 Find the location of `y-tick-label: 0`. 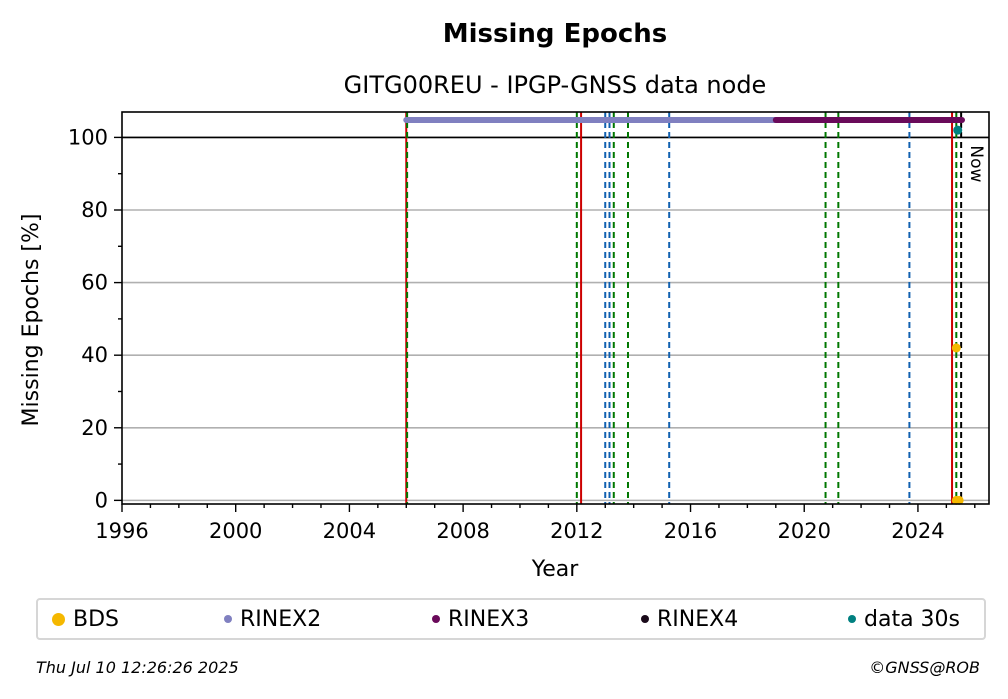

y-tick-label: 0 is located at coordinates (101, 500).